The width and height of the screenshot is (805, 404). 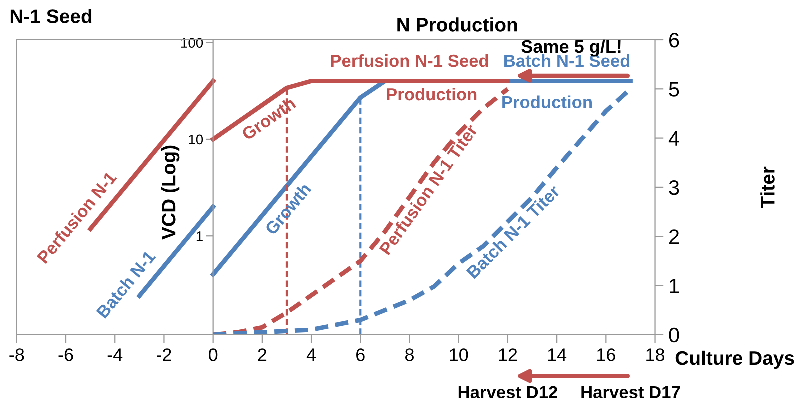 What do you see at coordinates (196, 139) in the screenshot?
I see `y-tick-label: 10` at bounding box center [196, 139].